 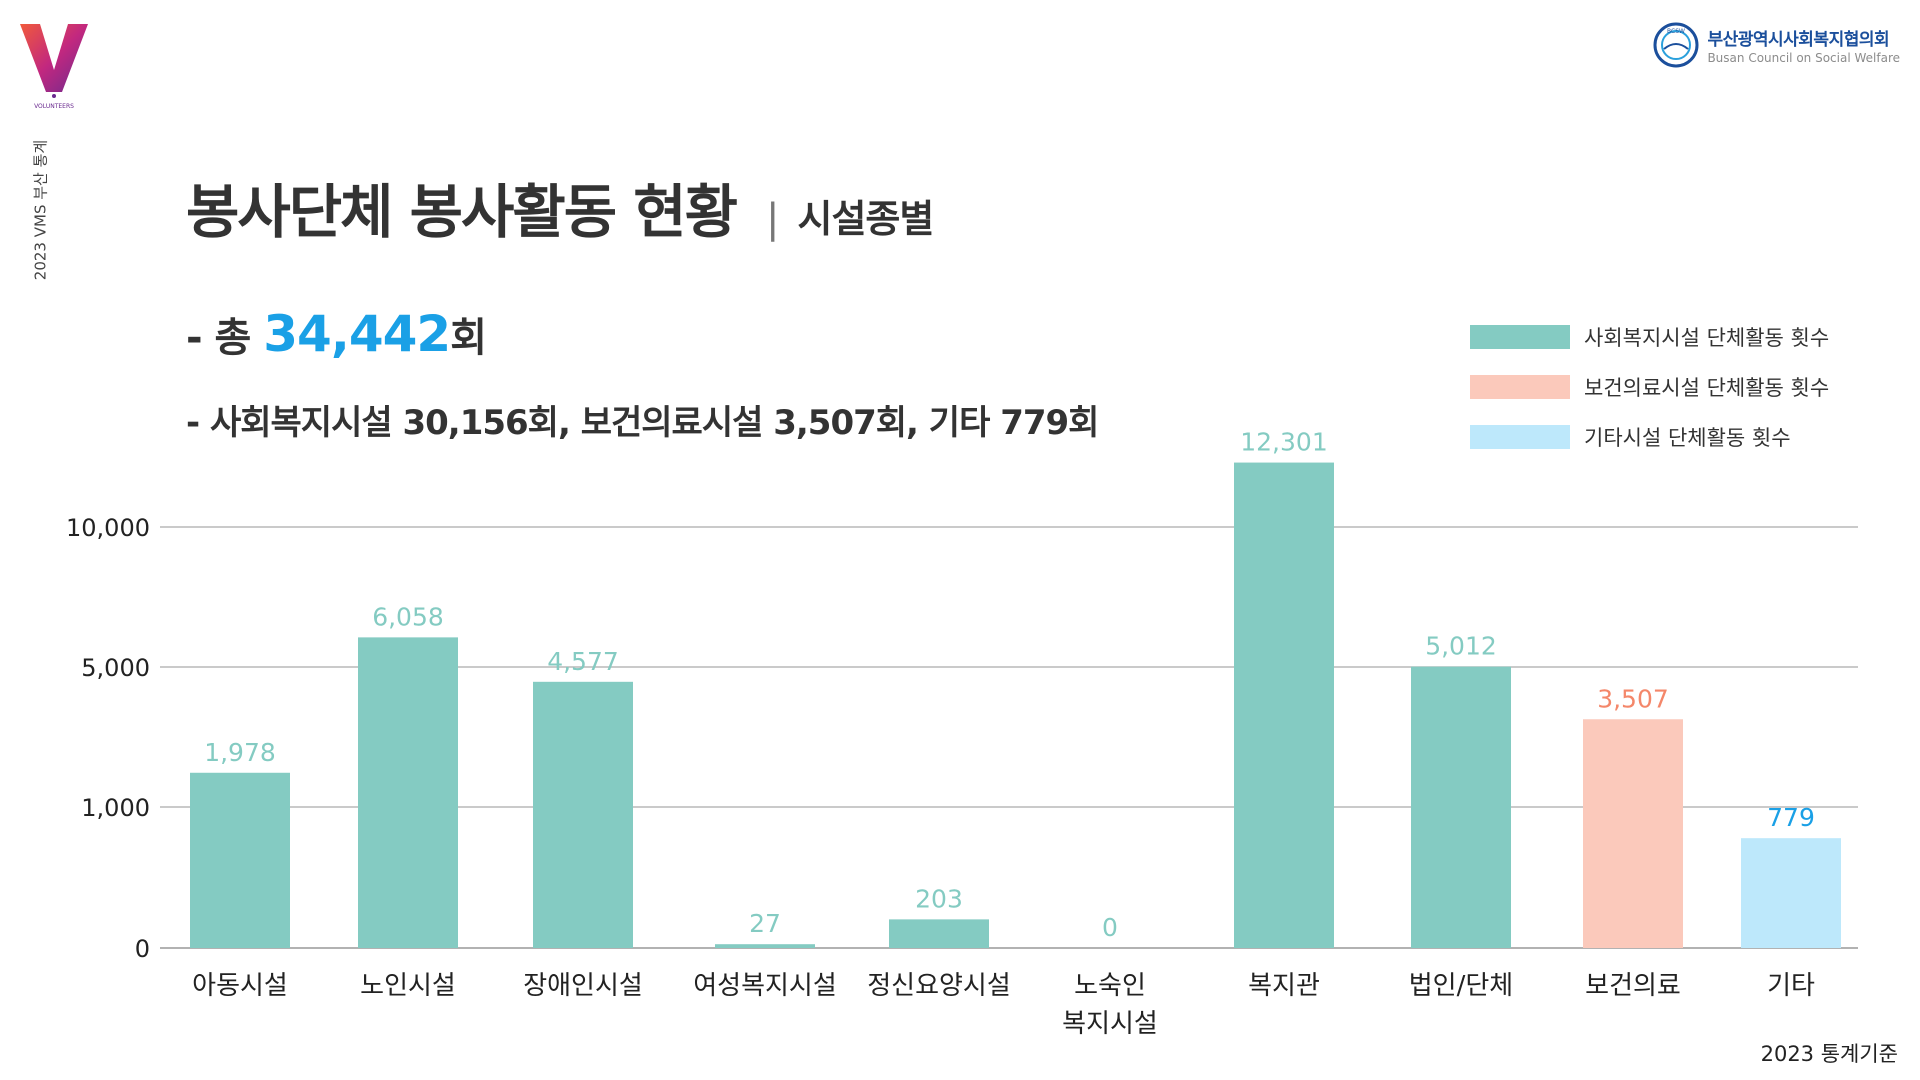 I want to click on x-tick-label: 정신요양시설, so click(x=939, y=986).